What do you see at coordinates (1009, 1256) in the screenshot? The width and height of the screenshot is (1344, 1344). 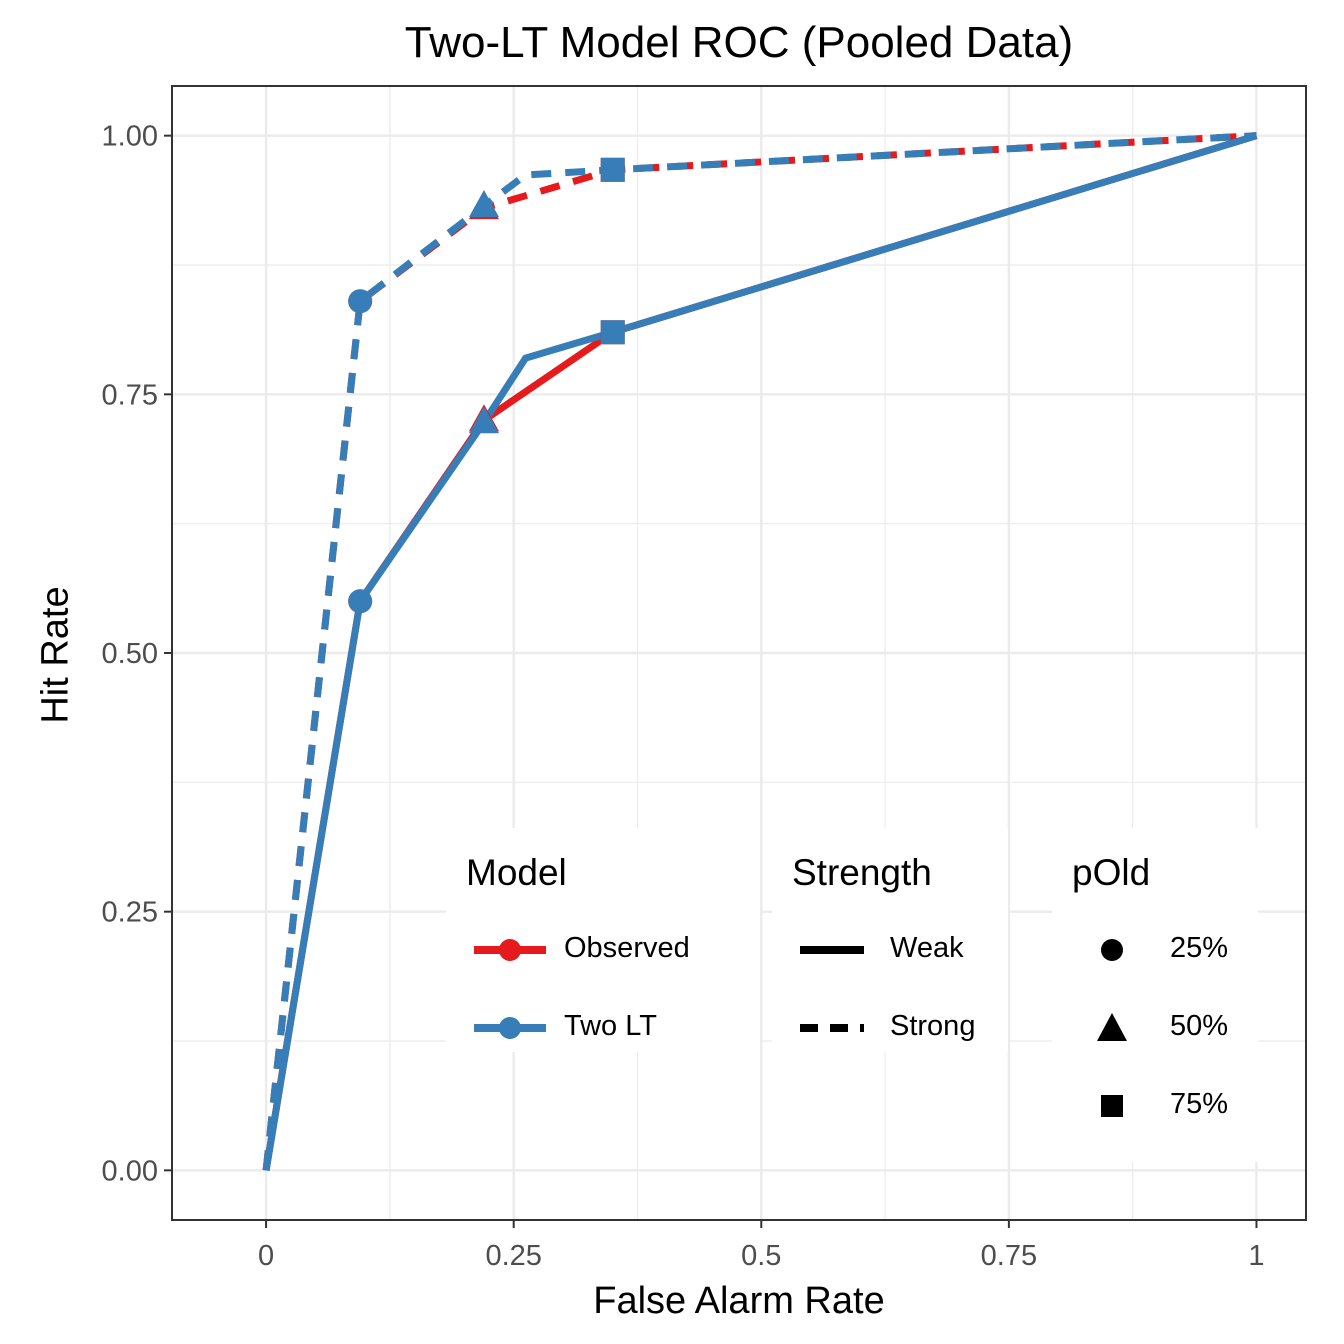 I see `x-tick-label: 0.75` at bounding box center [1009, 1256].